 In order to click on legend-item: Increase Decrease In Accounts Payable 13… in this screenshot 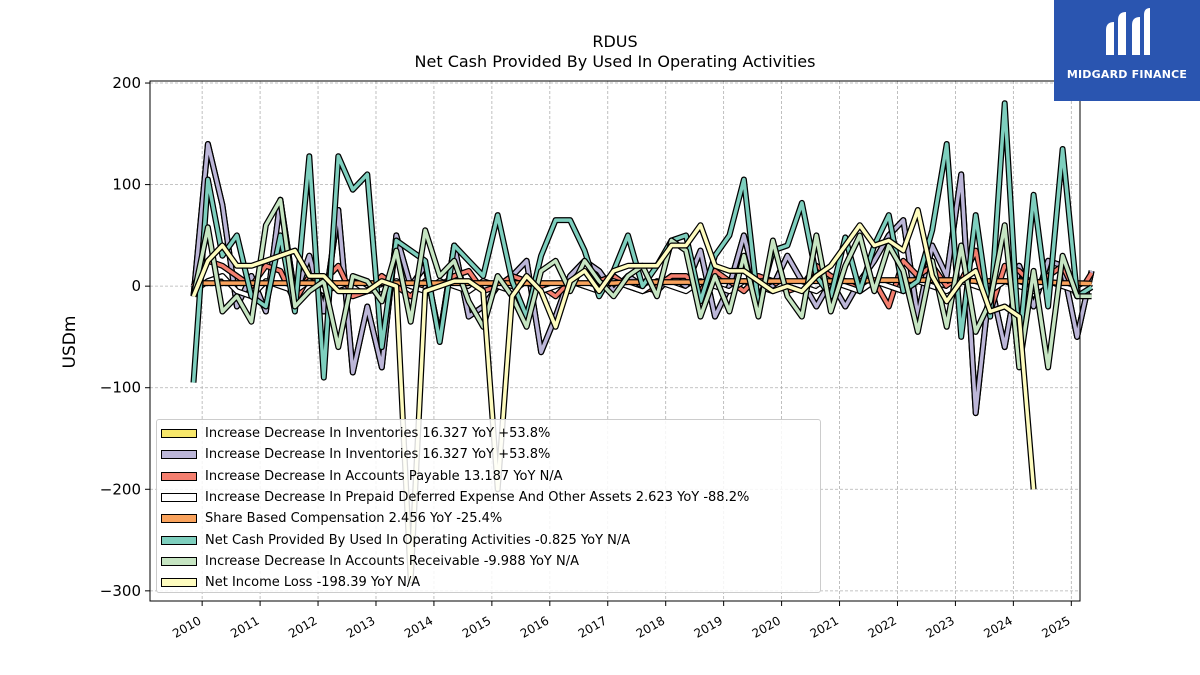, I will do `click(488, 476)`.